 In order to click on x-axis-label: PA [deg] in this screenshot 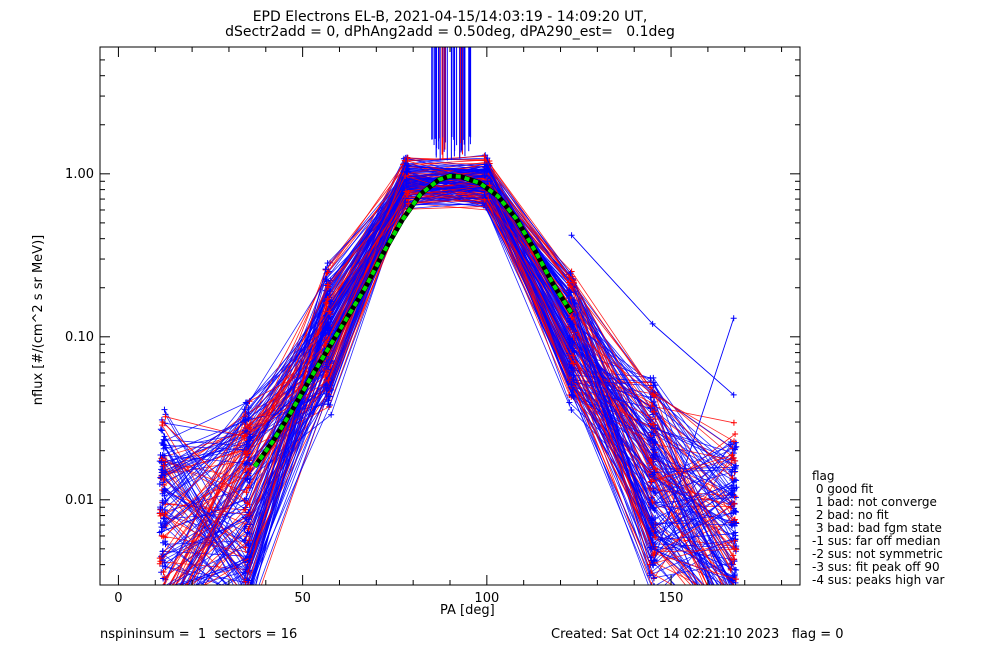, I will do `click(467, 610)`.